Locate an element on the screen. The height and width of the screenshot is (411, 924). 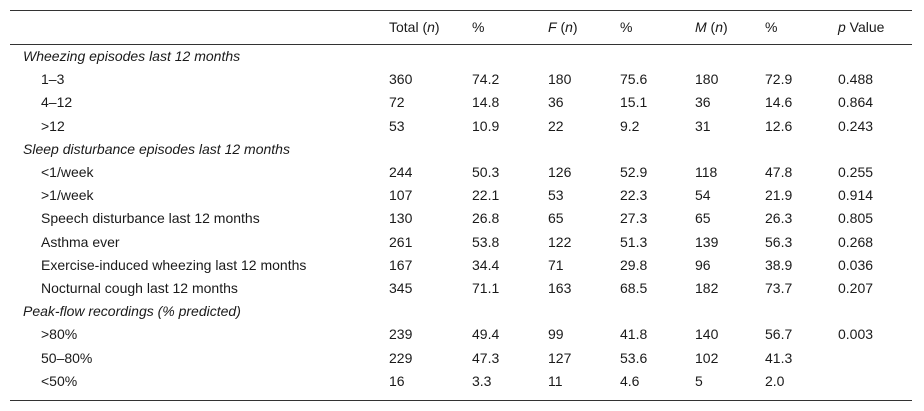
data-cell: 0.243 is located at coordinates (856, 125).